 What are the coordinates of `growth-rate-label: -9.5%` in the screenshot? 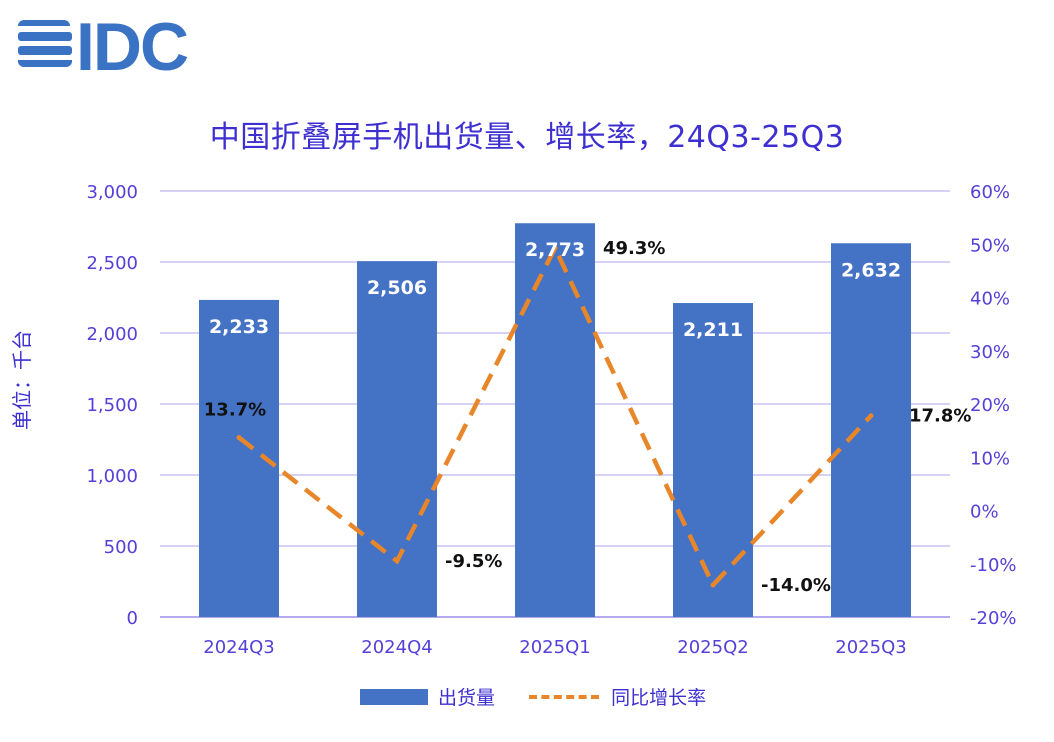 It's located at (473, 561).